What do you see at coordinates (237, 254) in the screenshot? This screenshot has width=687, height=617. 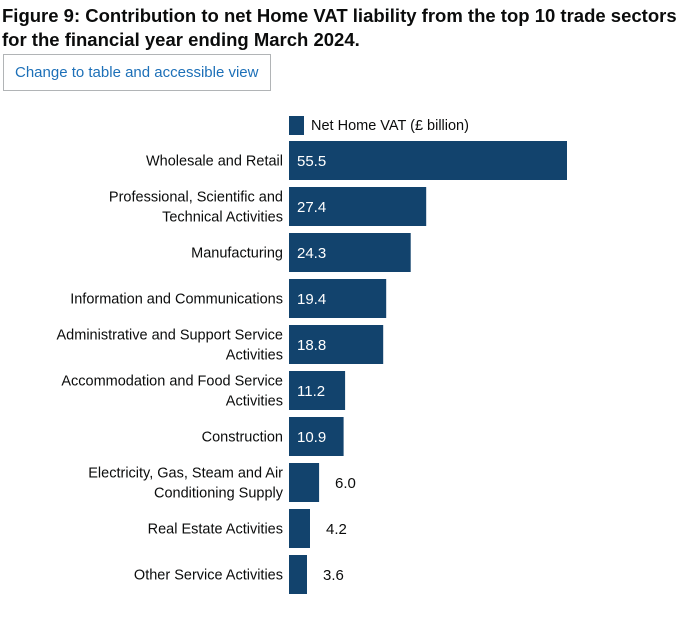 I see `category-label: Manufacturing` at bounding box center [237, 254].